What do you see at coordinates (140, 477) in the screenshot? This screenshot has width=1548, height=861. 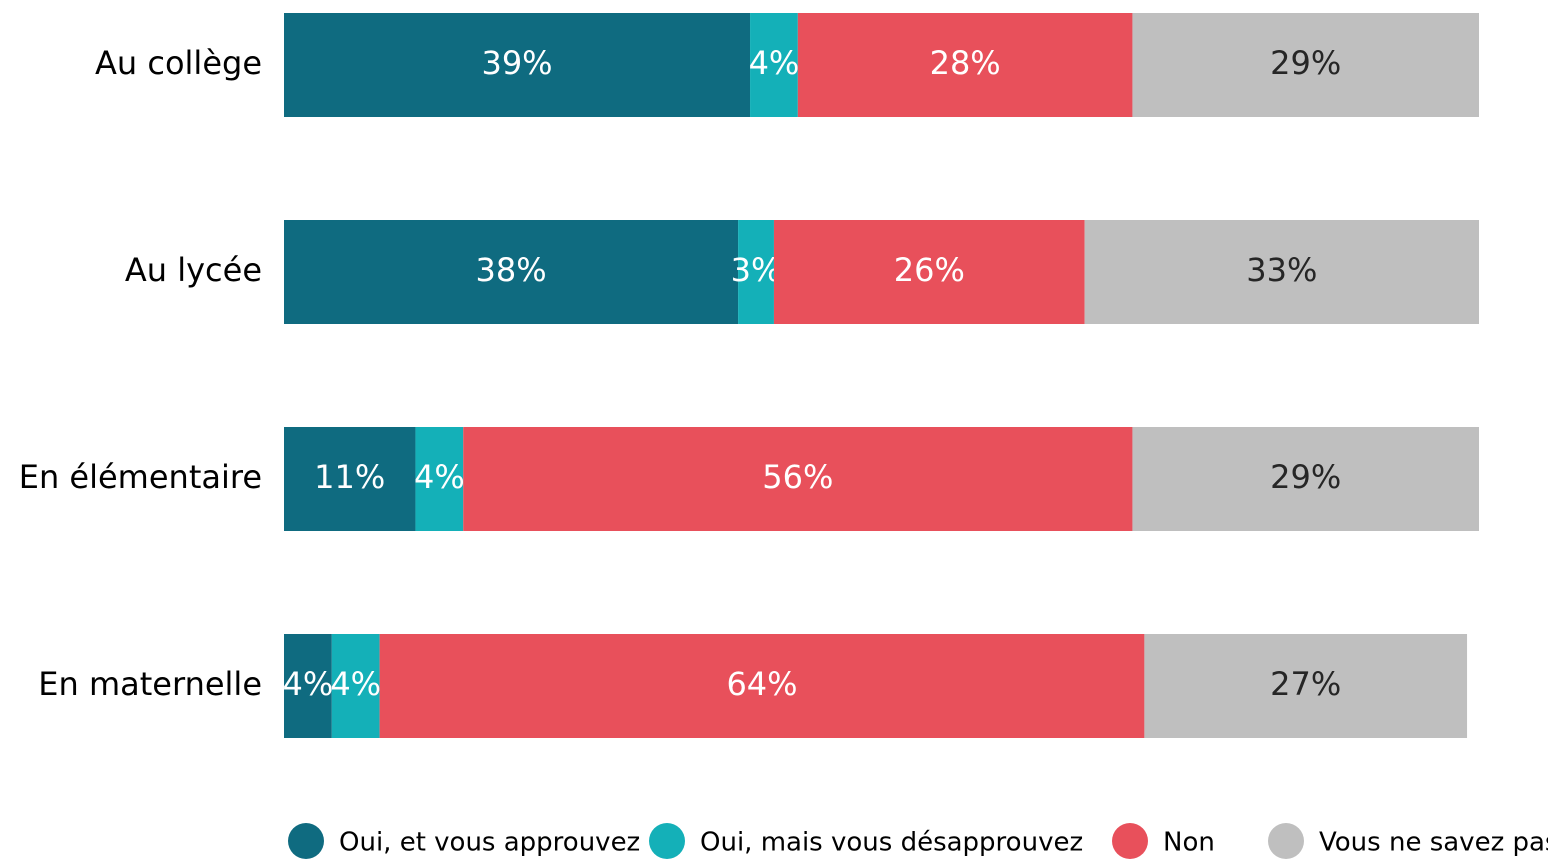 I see `category-label: En élémentaire` at bounding box center [140, 477].